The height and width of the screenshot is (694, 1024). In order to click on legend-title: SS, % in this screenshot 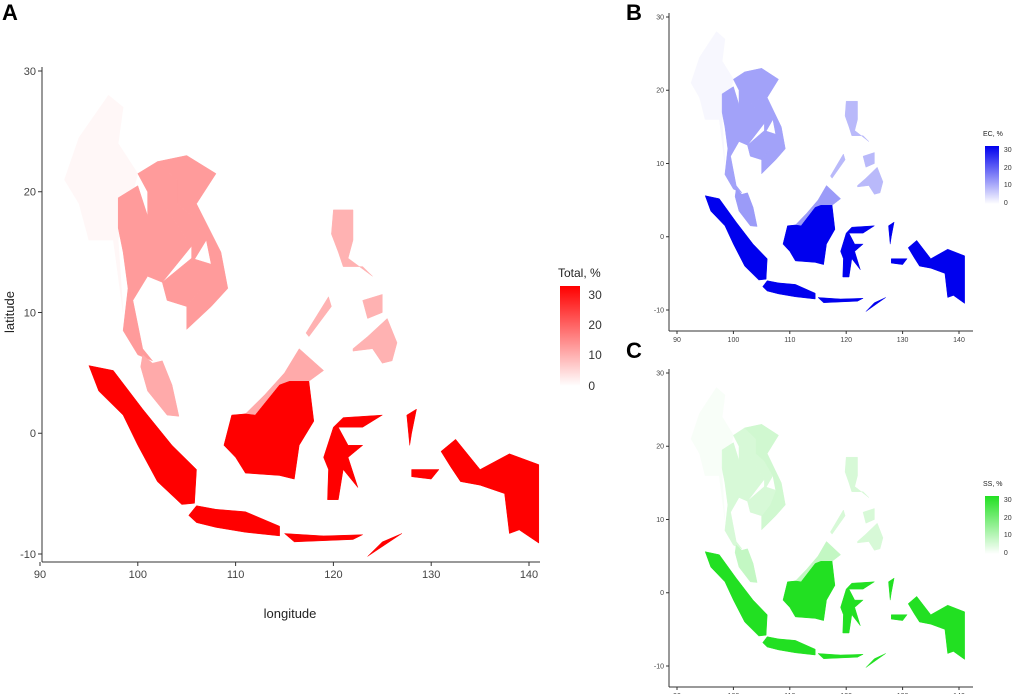, I will do `click(993, 484)`.